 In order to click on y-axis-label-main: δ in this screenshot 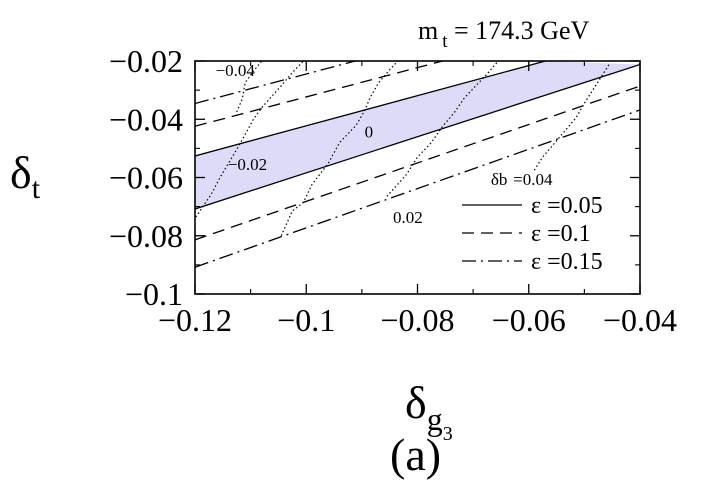, I will do `click(21, 172)`.